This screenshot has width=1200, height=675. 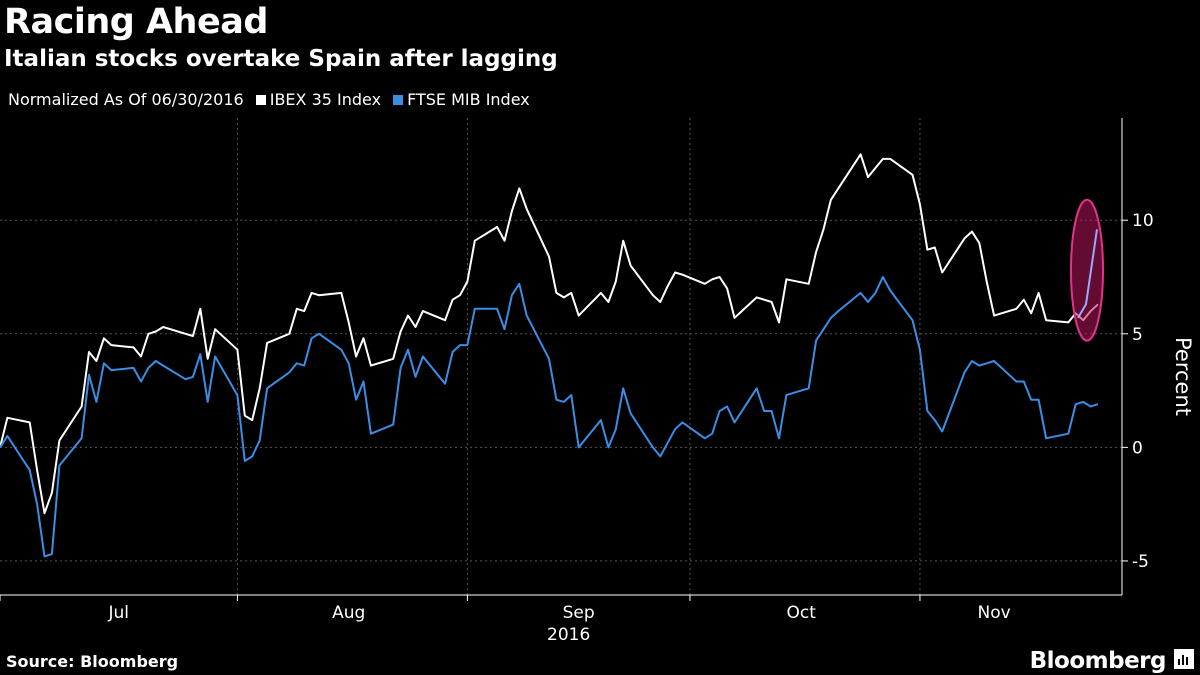 I want to click on x-tick-label: Nov, so click(x=994, y=613).